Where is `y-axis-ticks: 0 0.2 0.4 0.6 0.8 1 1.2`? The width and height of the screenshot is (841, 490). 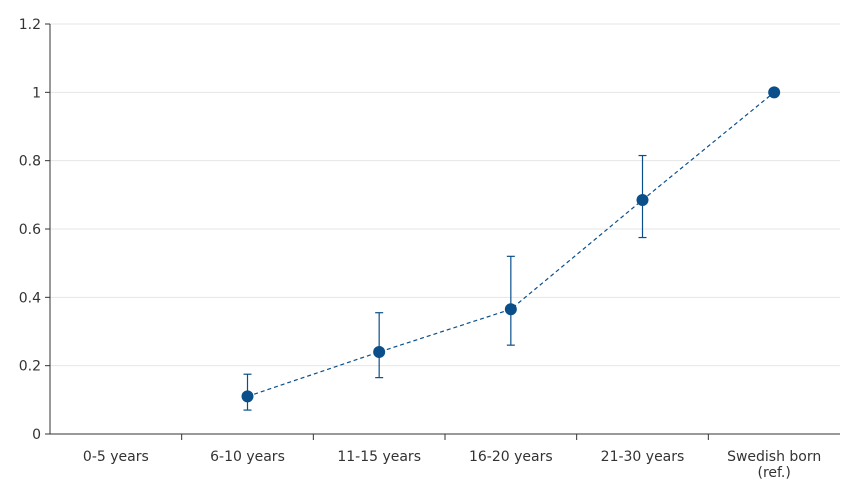 y-axis-ticks: 0 0.2 0.4 0.6 0.8 1 1.2 is located at coordinates (34, 230).